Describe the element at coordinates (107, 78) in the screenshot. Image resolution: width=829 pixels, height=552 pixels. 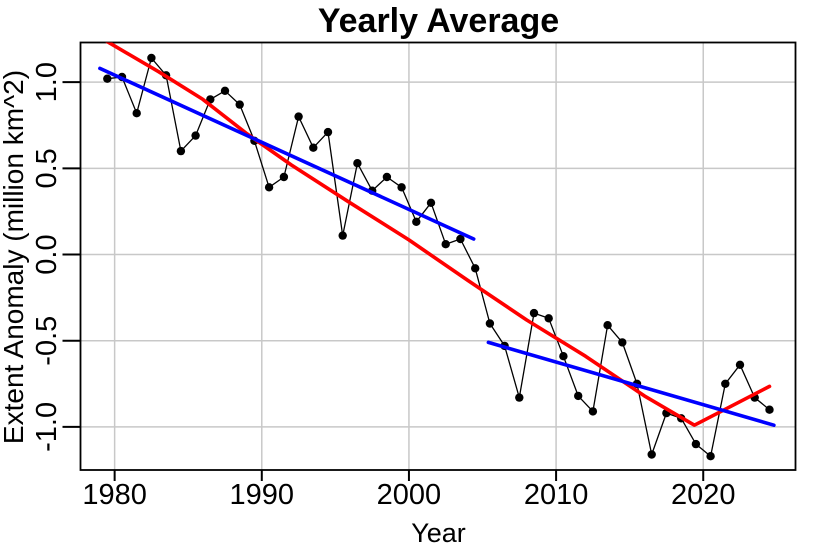
I see `data-point-1979` at that location.